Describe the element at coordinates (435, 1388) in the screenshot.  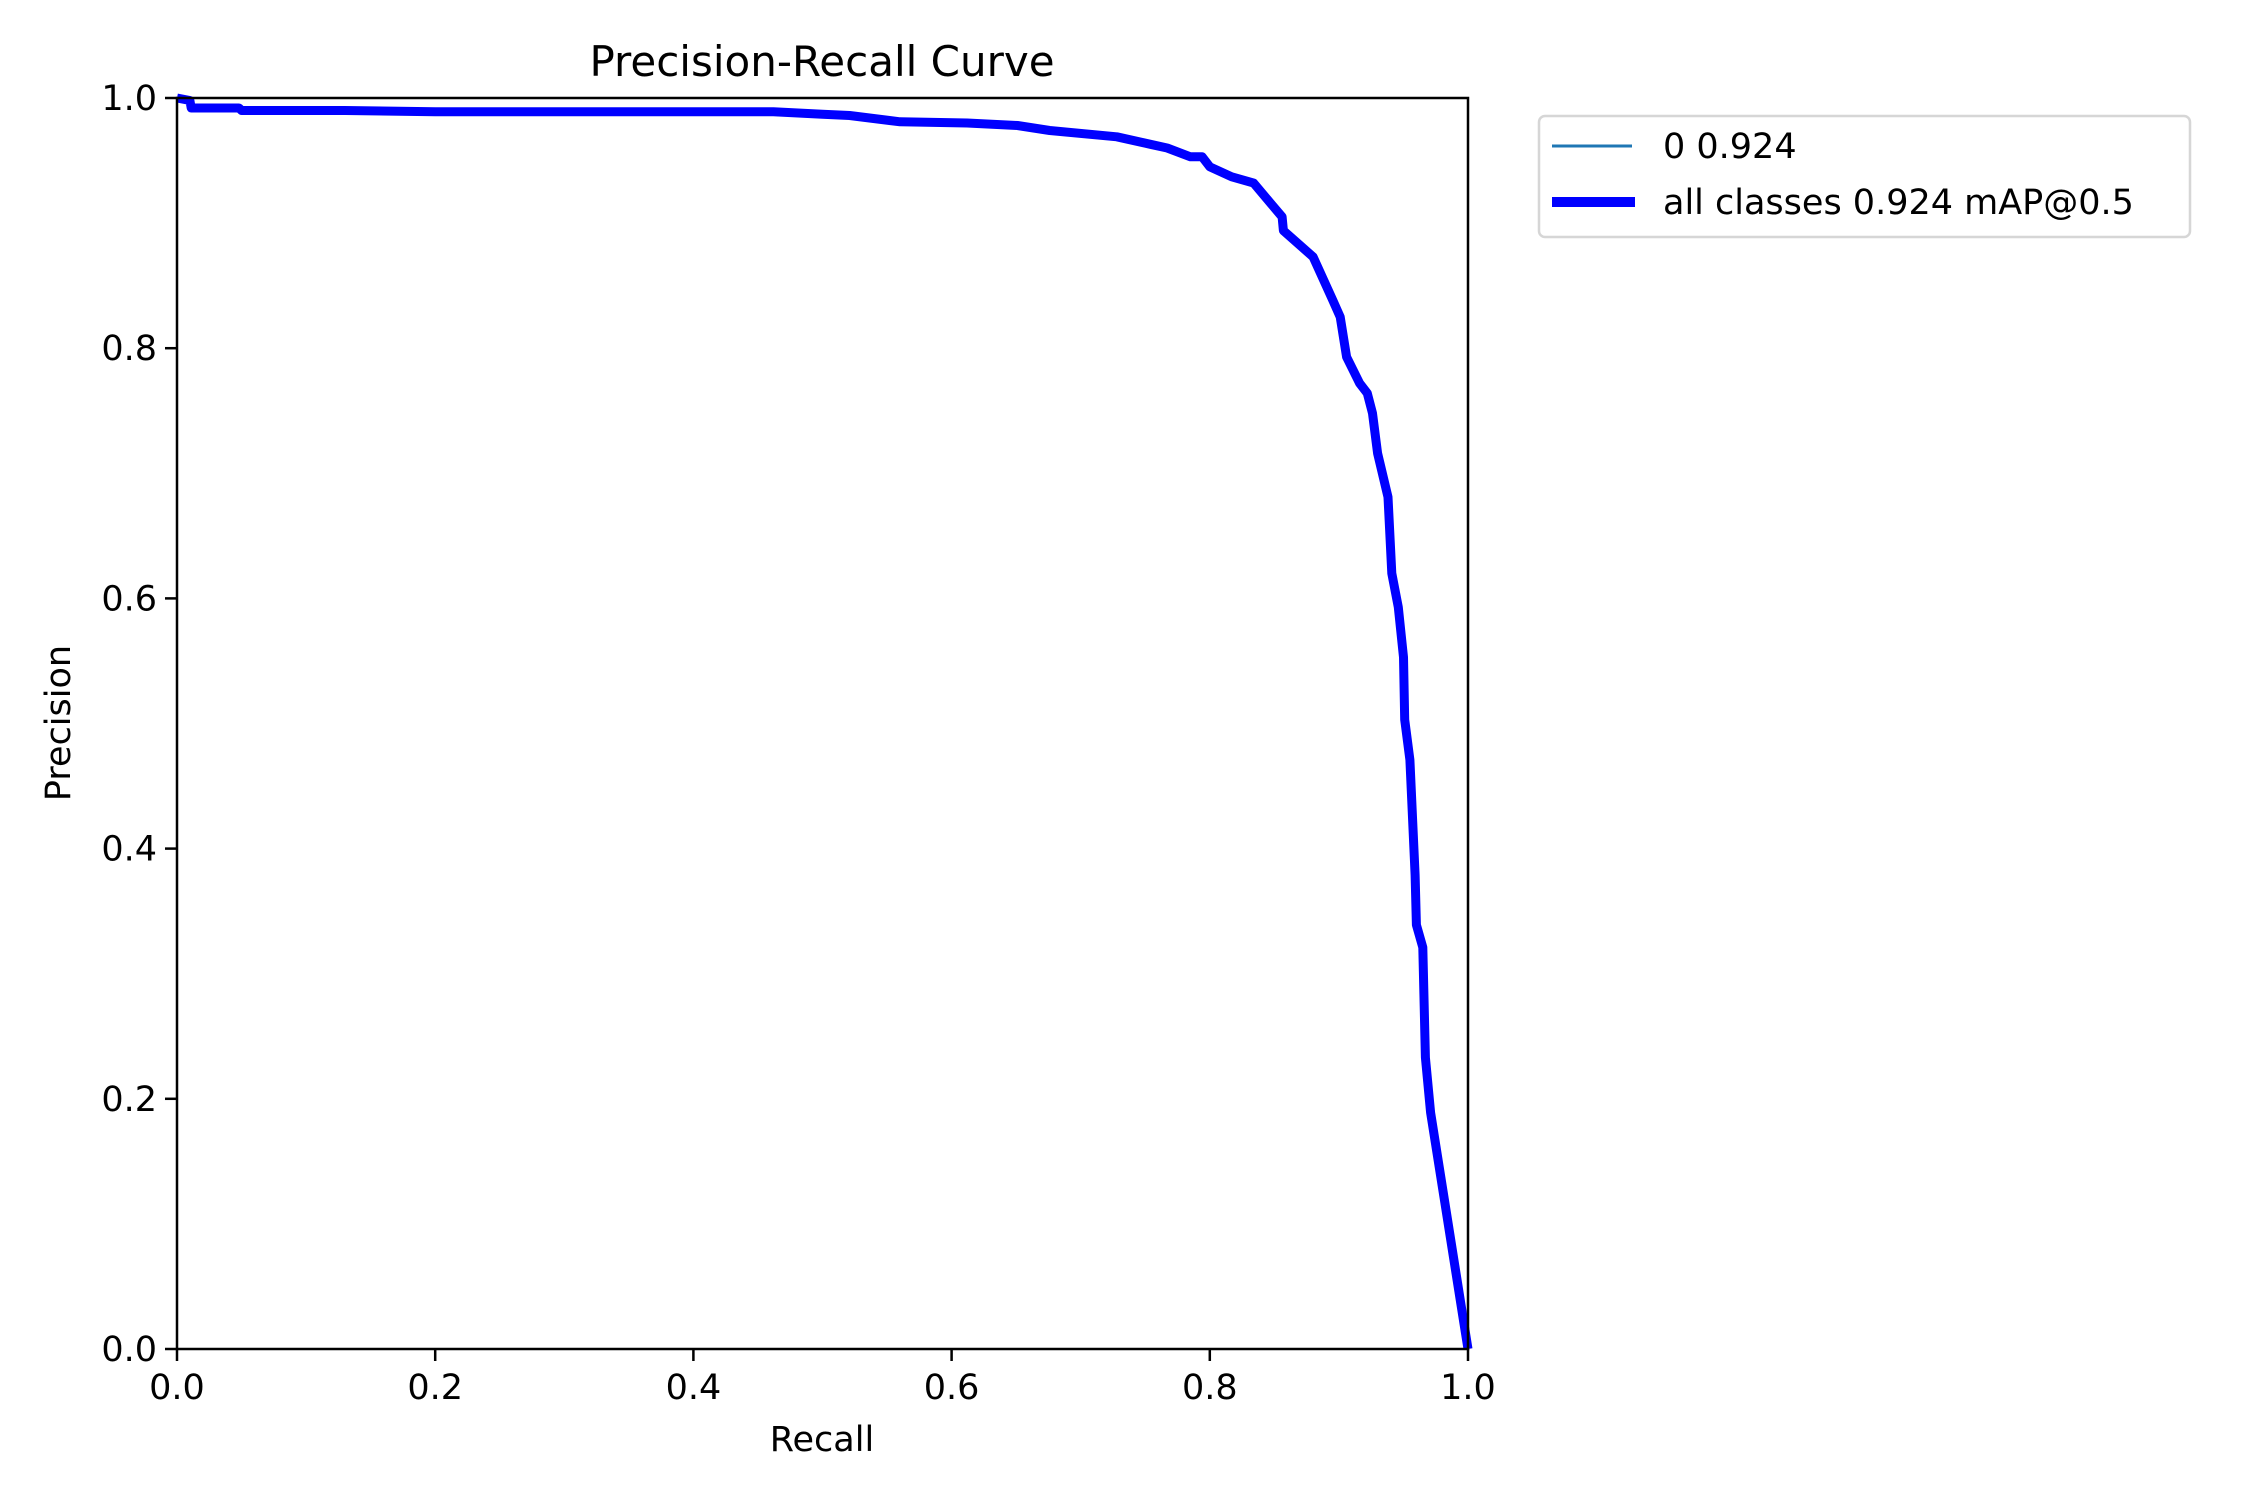
I see `x-tick-label: 0.2` at that location.